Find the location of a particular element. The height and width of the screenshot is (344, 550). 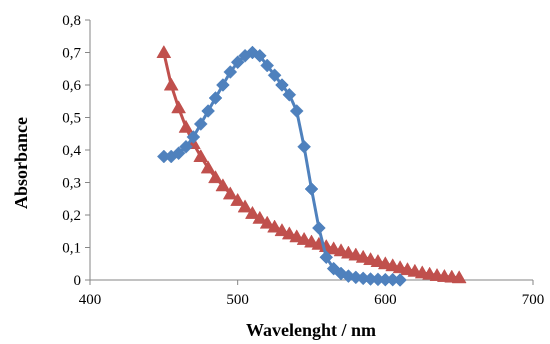

x-tick-label: 400 is located at coordinates (90, 300).